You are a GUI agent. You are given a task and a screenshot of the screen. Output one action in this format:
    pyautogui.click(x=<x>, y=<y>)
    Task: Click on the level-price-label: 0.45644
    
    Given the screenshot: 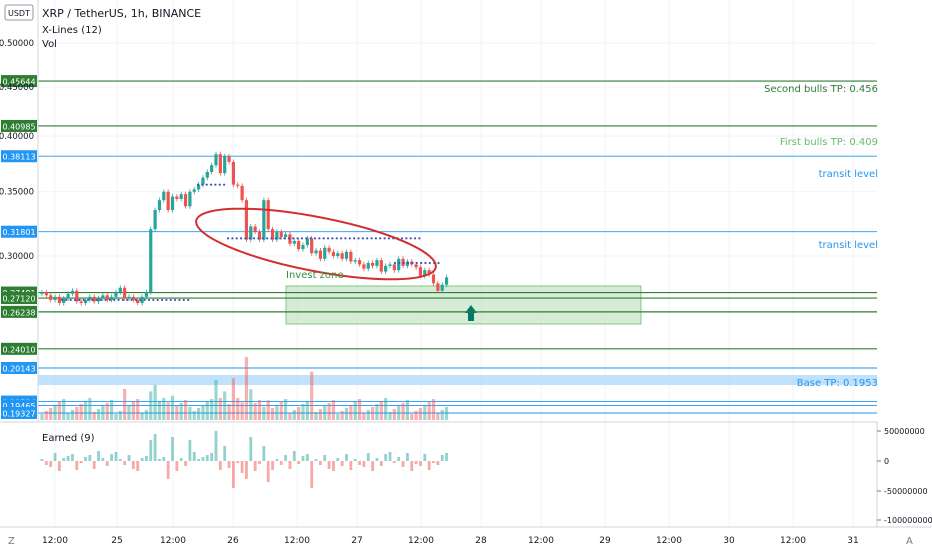 What is the action you would take?
    pyautogui.click(x=18, y=82)
    